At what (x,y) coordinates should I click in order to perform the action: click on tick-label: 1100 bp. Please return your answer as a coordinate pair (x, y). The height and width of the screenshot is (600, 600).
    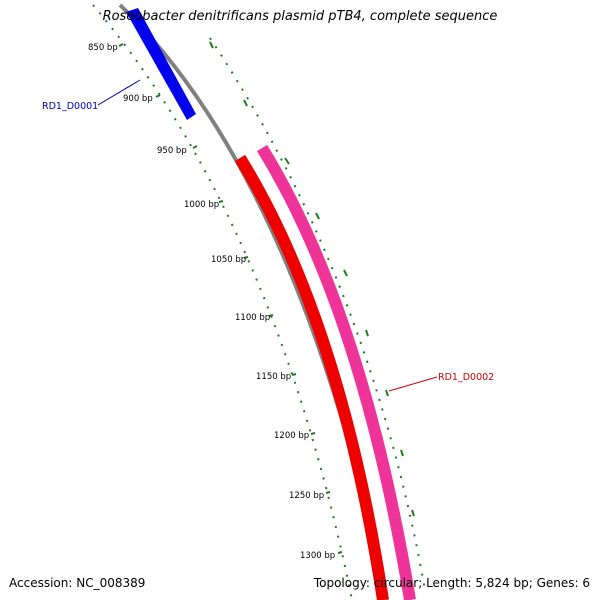
    Looking at the image, I should click on (252, 318).